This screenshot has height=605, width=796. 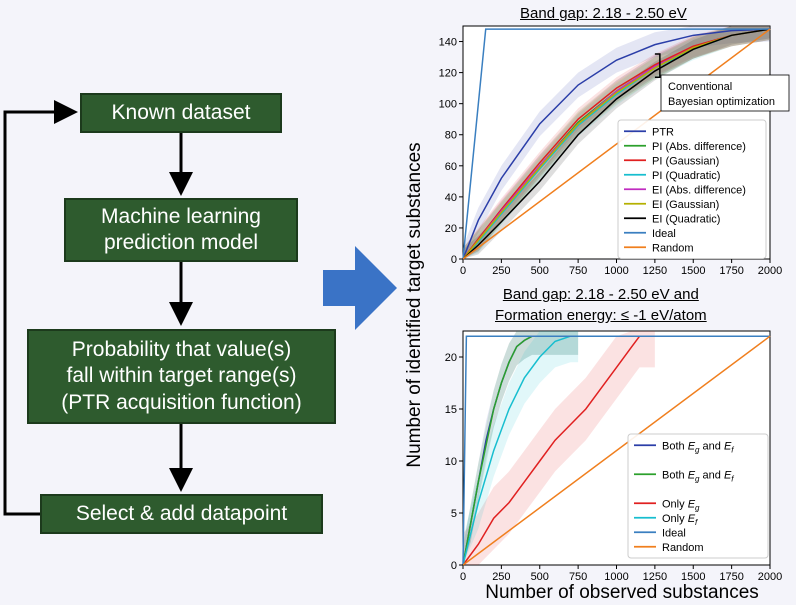 I want to click on legend-label-5: Random, so click(x=683, y=548).